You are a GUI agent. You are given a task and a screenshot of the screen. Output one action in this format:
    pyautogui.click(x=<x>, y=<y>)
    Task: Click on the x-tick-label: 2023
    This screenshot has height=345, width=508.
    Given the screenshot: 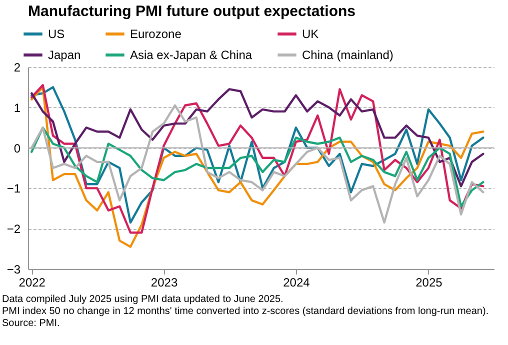 What is the action you would take?
    pyautogui.click(x=164, y=283)
    